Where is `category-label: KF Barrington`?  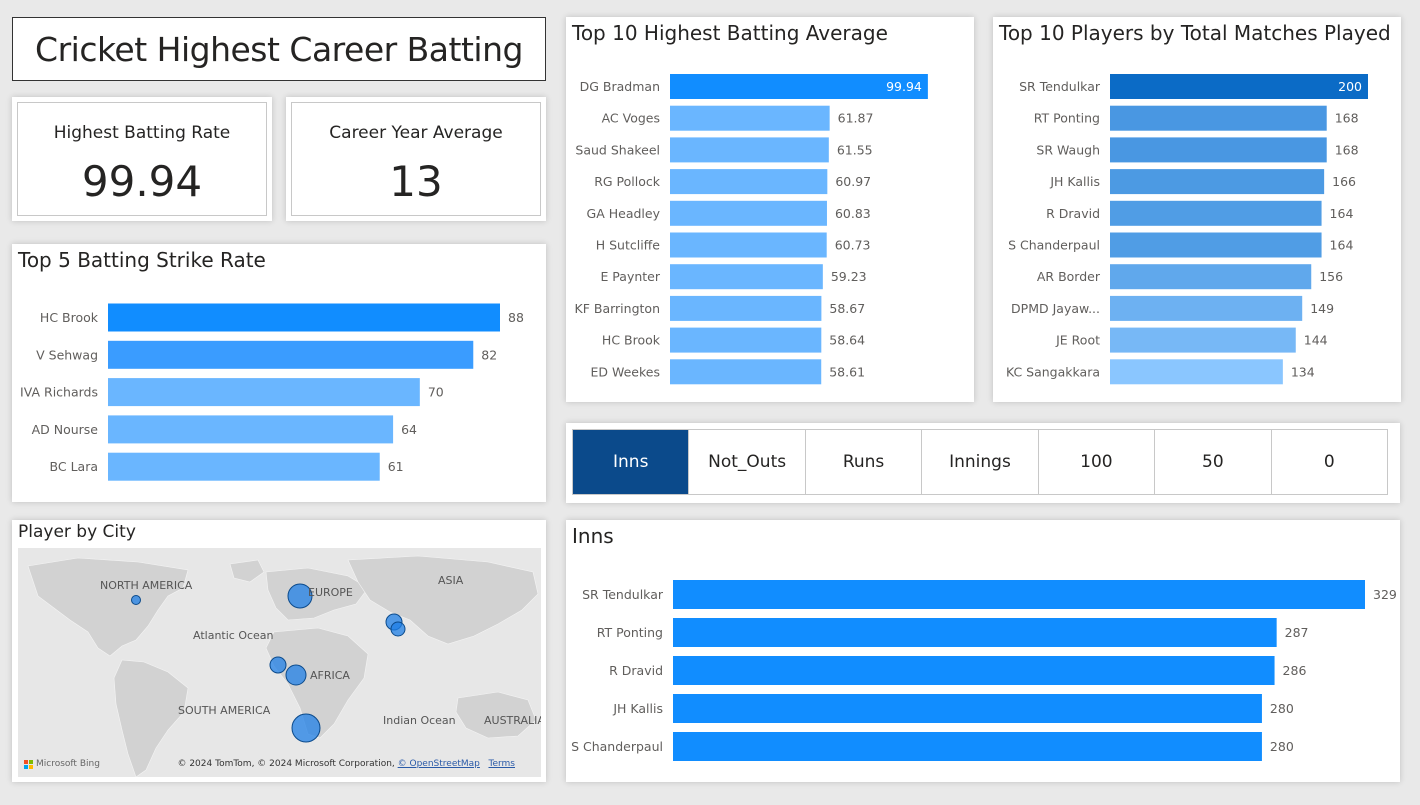 category-label: KF Barrington is located at coordinates (617, 308).